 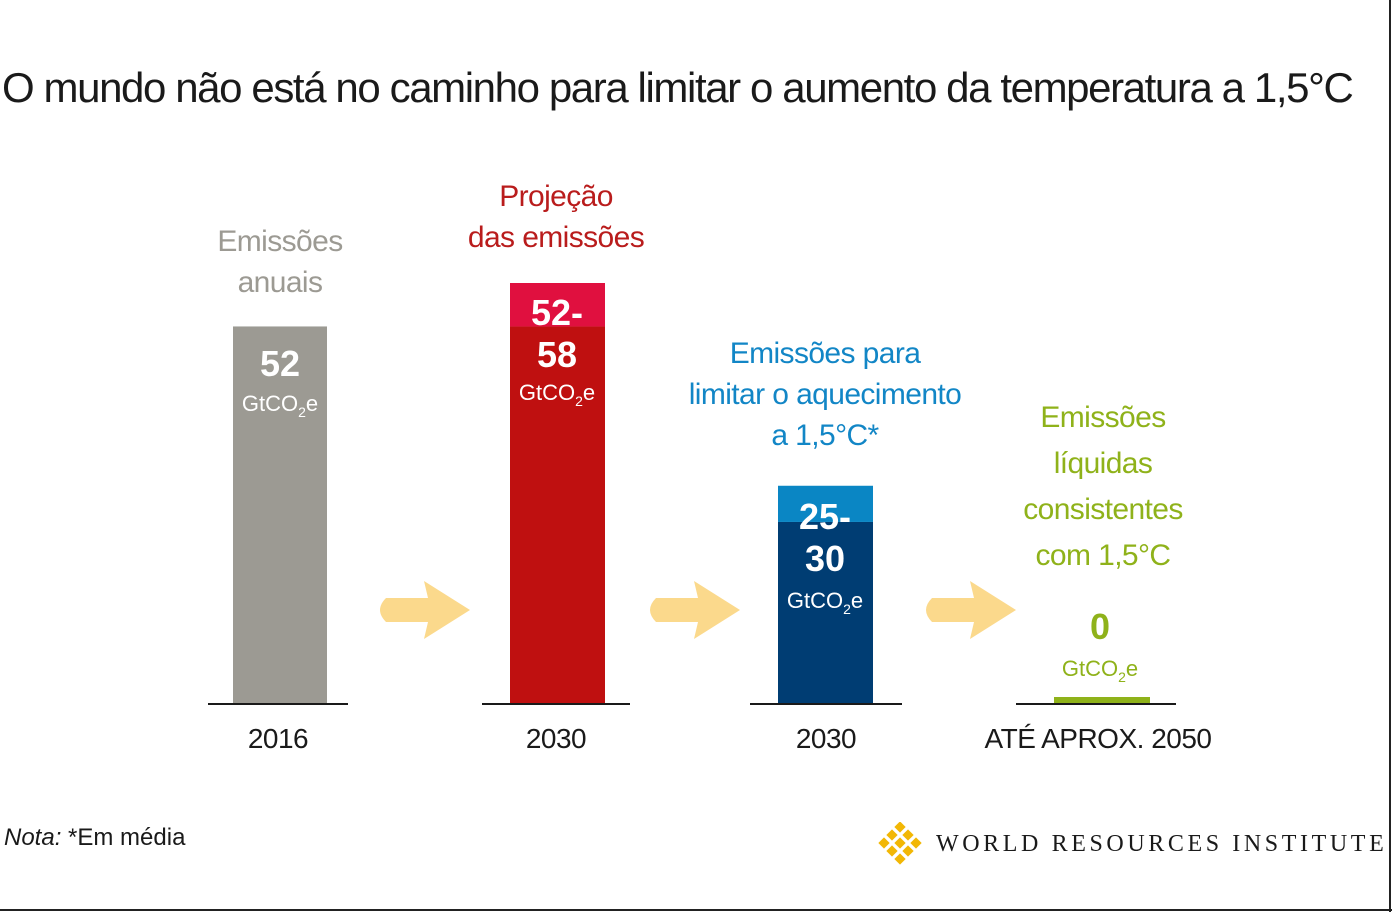 What do you see at coordinates (127, 837) in the screenshot?
I see `footnote-text: *Em média` at bounding box center [127, 837].